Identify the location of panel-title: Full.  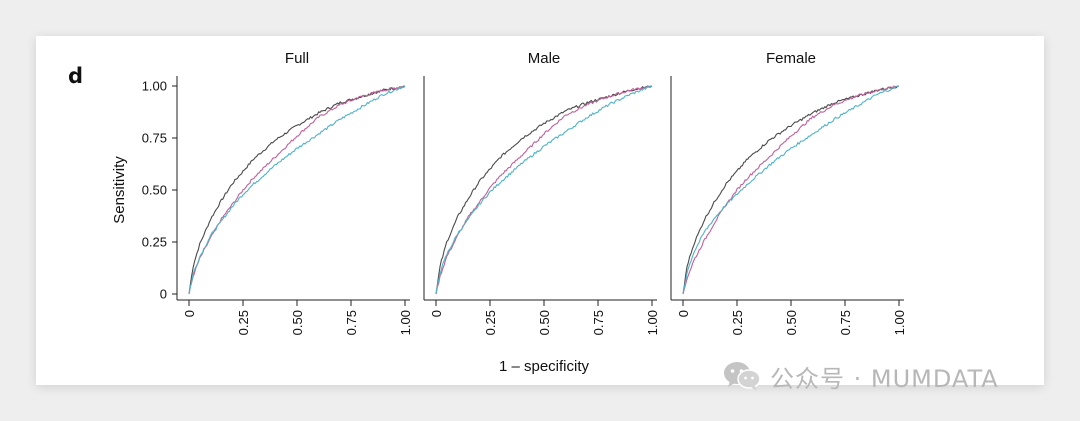
(297, 58).